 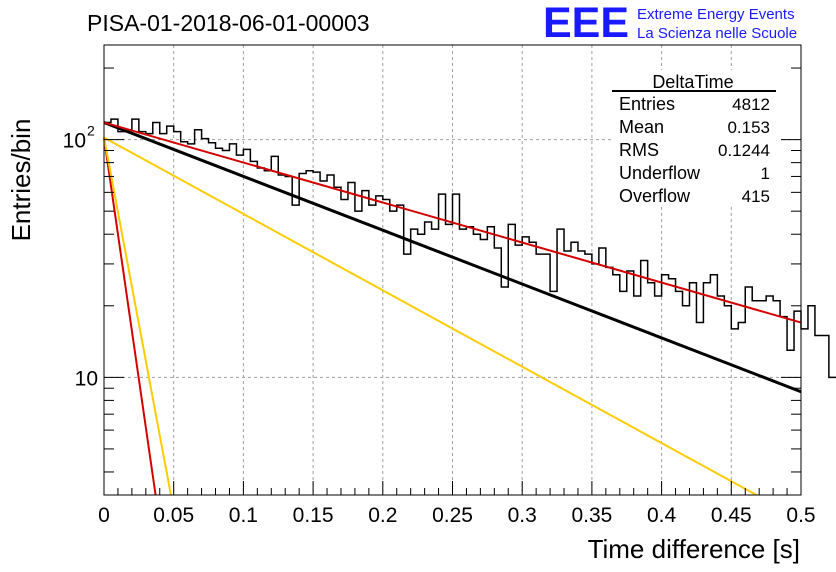 I want to click on x-tick-label: 0.45, so click(x=731, y=515).